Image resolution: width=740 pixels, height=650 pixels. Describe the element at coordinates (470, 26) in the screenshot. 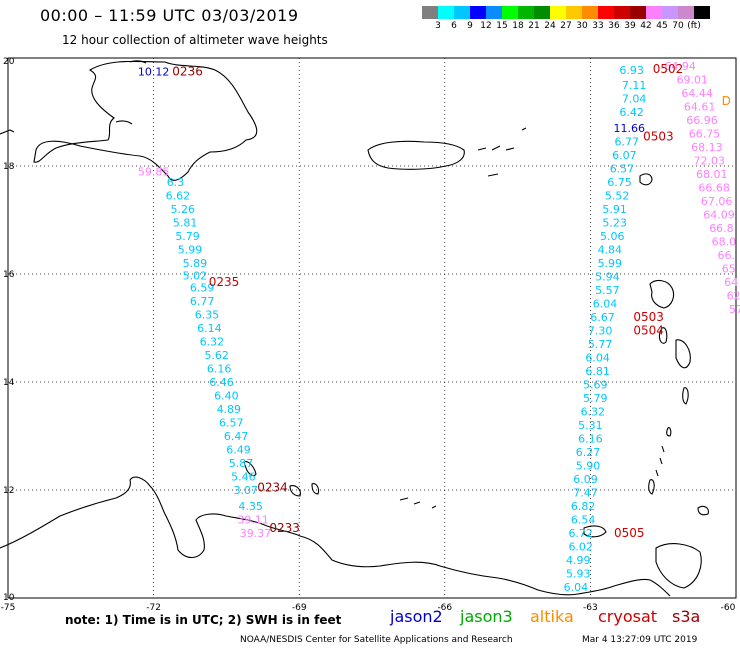

I see `color-scale-label: 9` at that location.